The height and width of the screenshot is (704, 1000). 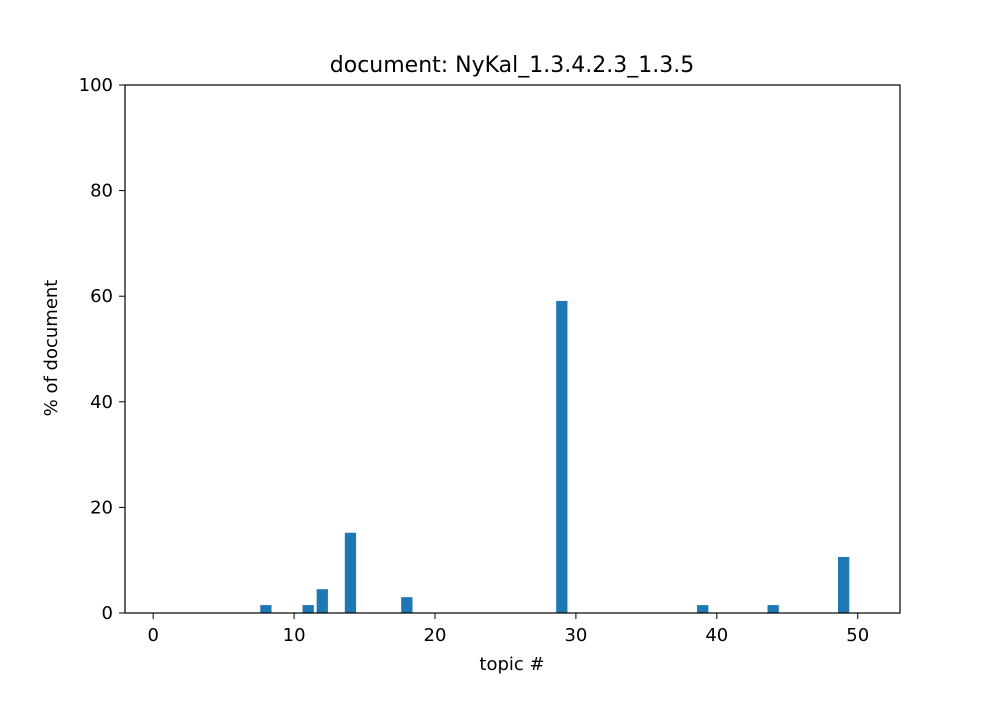 I want to click on x-tick-label: 20, so click(x=435, y=635).